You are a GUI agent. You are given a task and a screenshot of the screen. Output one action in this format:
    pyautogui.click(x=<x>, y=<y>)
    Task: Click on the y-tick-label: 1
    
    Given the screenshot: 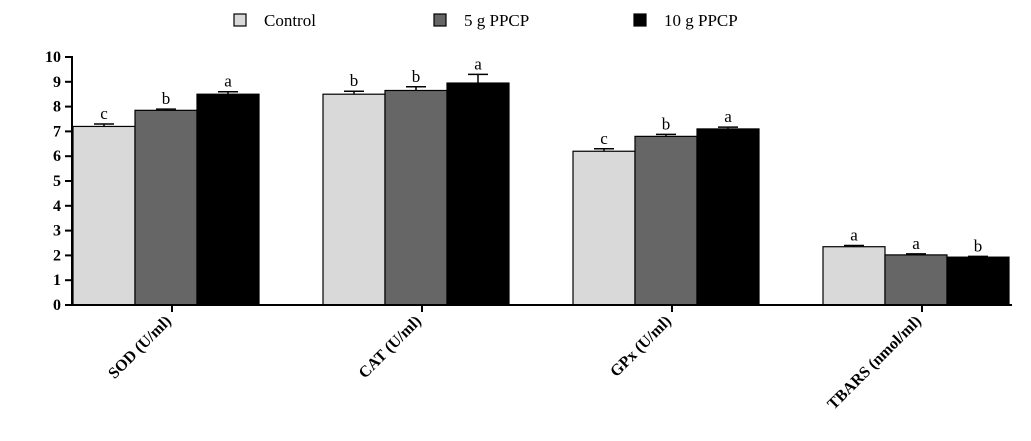 What is the action you would take?
    pyautogui.click(x=57, y=280)
    